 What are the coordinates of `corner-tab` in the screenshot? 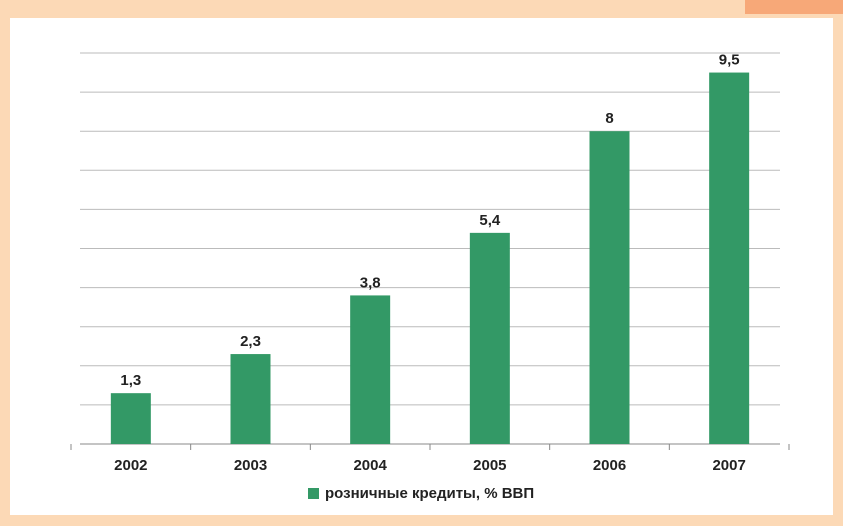 It's located at (794, 7).